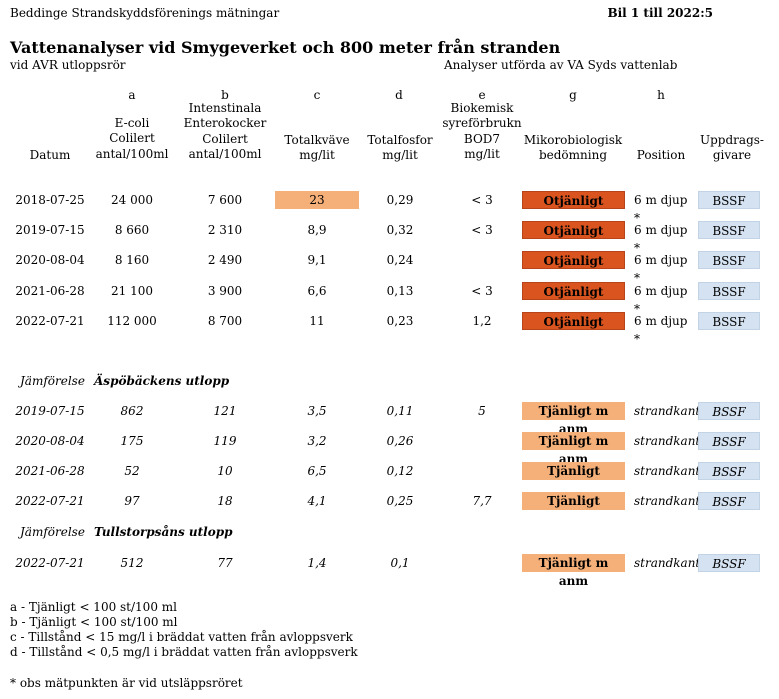 This screenshot has height=699, width=779. What do you see at coordinates (225, 563) in the screenshot?
I see `cell-b: 77` at bounding box center [225, 563].